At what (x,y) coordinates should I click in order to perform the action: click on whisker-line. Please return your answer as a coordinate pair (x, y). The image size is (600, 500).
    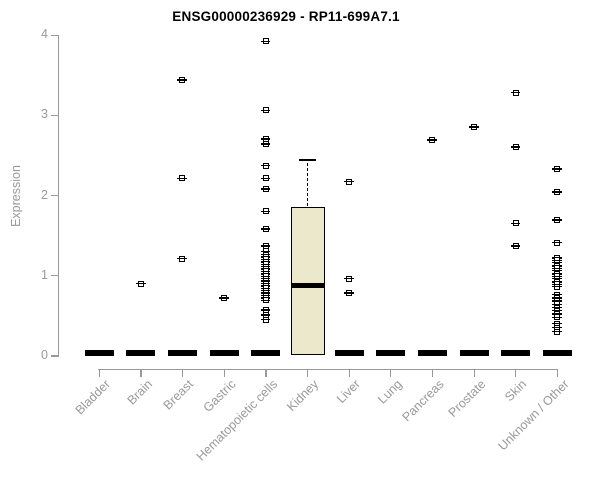
    Looking at the image, I should click on (307, 184).